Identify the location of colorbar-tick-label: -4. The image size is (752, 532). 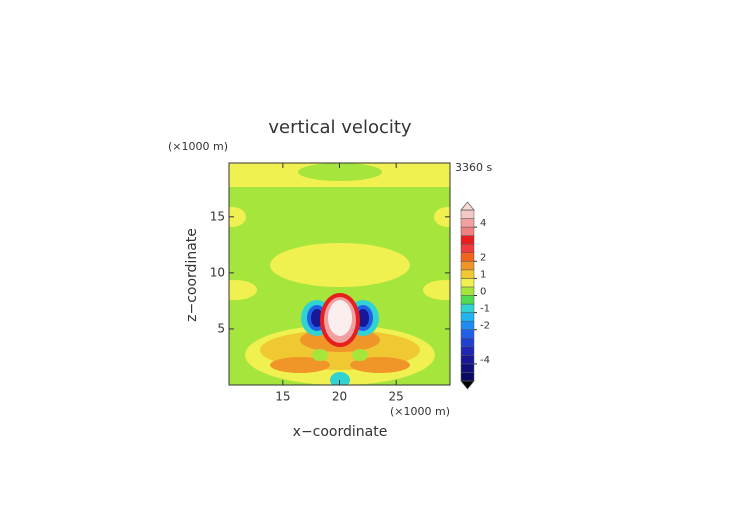
(485, 360).